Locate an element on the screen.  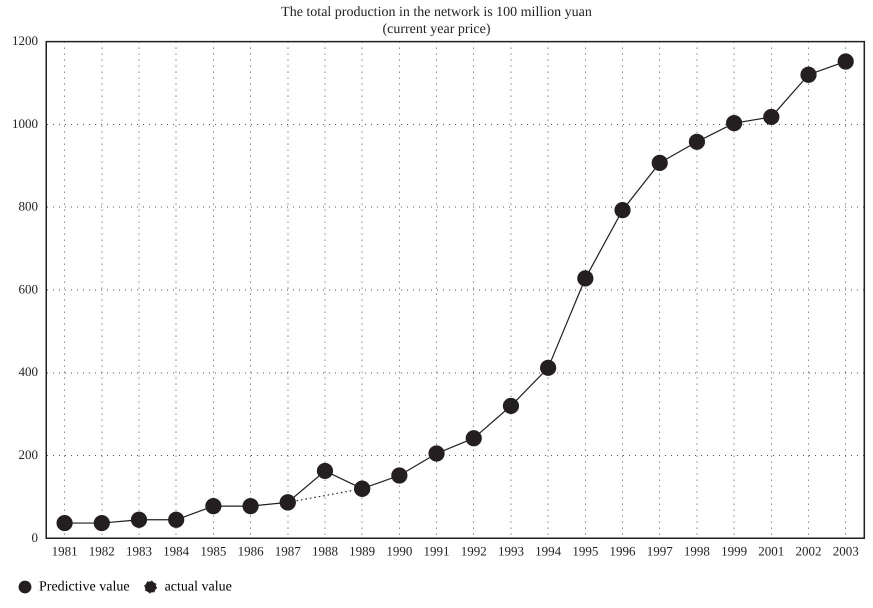
x-tick-label: 1994 is located at coordinates (548, 551).